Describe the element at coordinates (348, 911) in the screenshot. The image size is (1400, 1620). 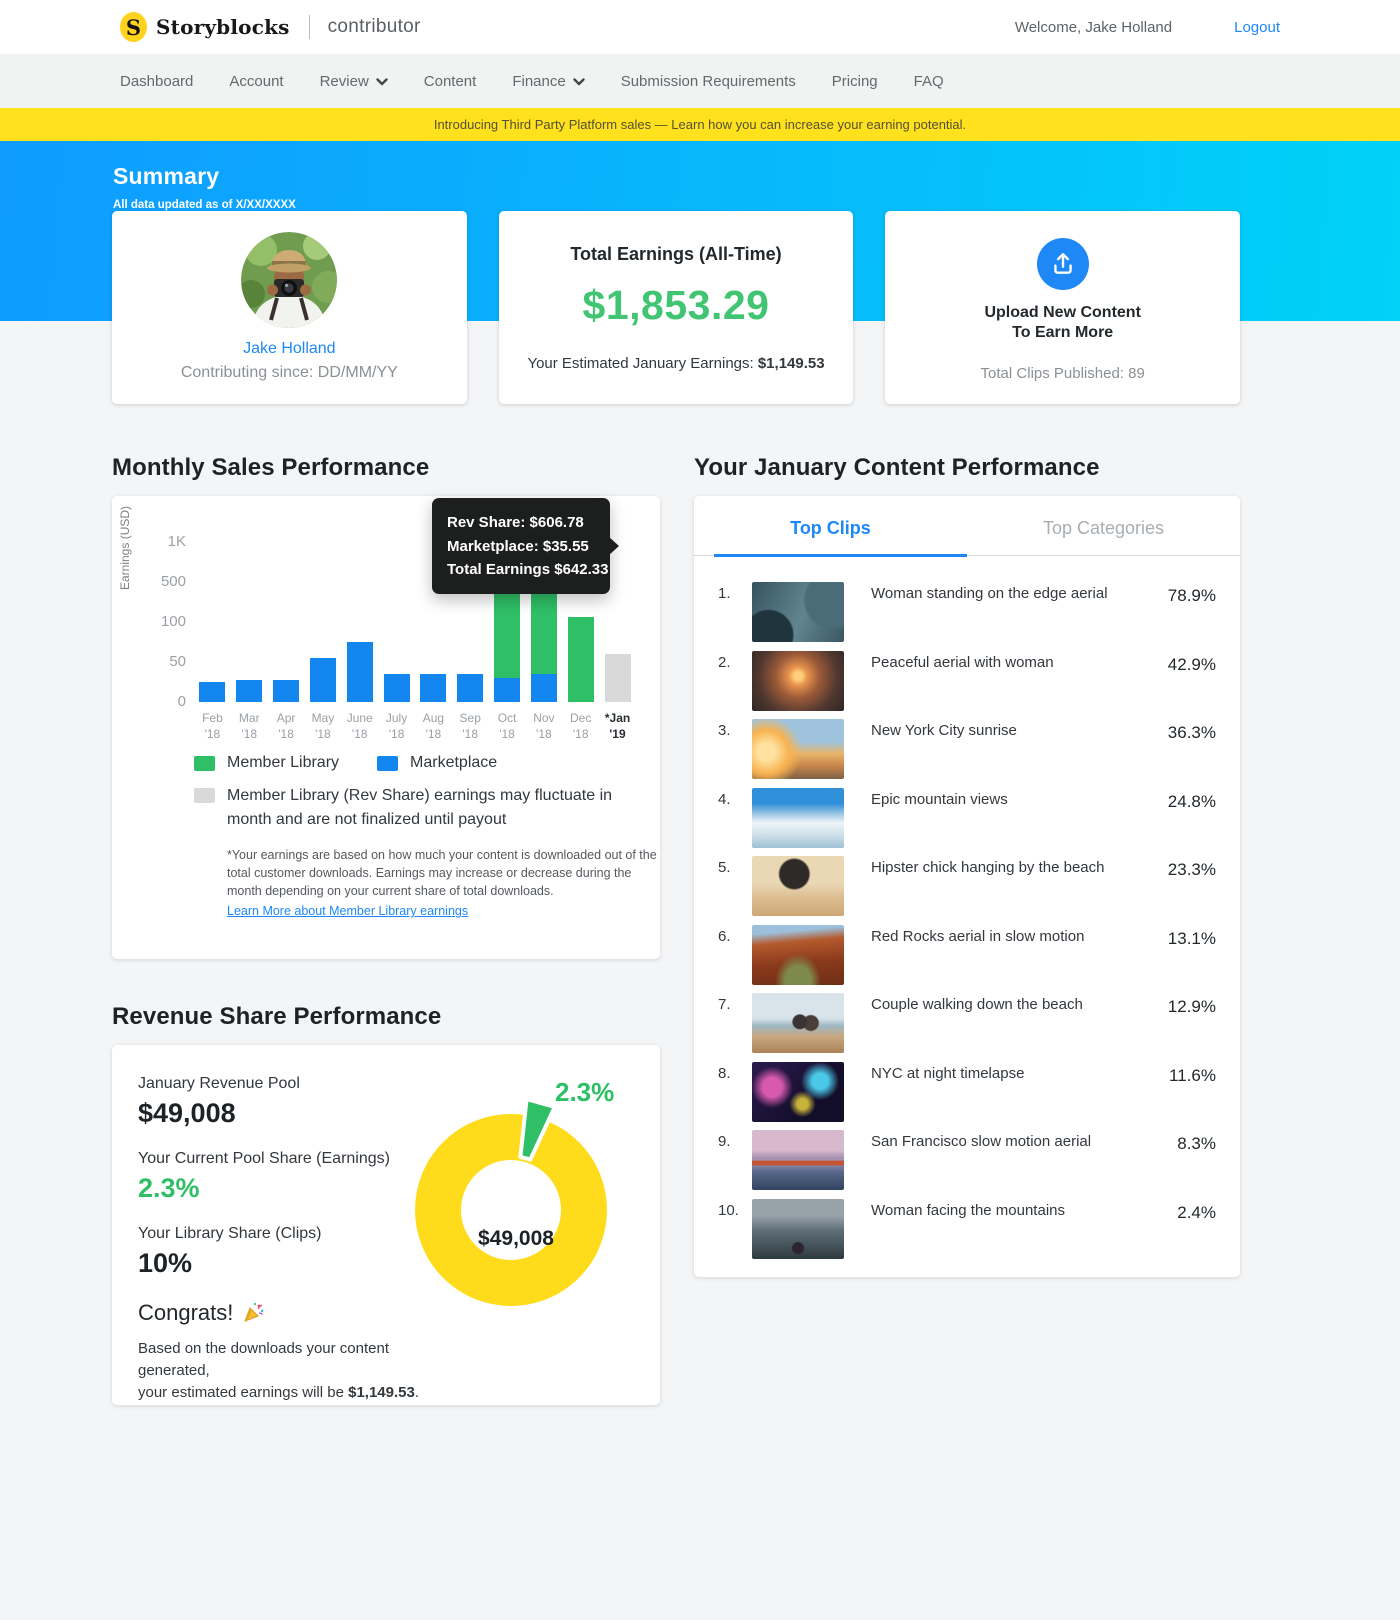
I see `learn-more-link: Learn More about Member Library earnings` at that location.